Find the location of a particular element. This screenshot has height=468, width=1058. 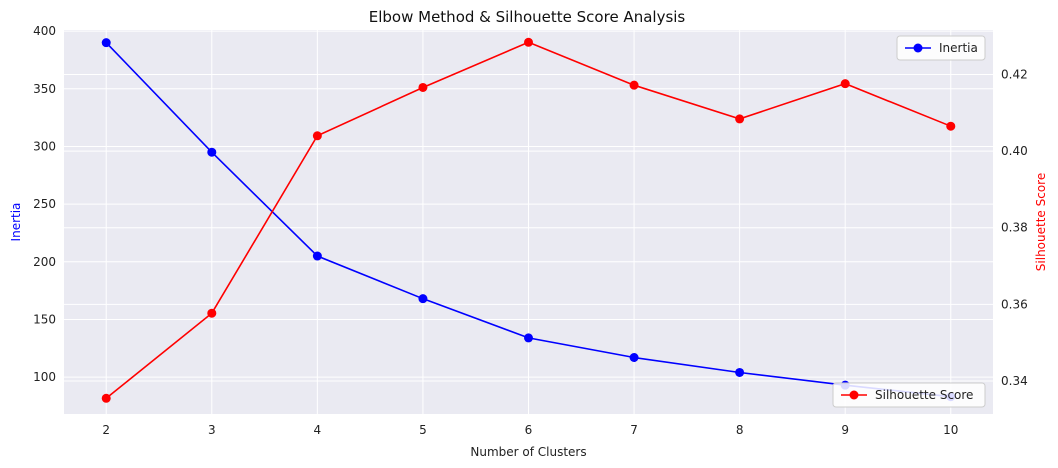

x-tick-label: 5 is located at coordinates (423, 430).